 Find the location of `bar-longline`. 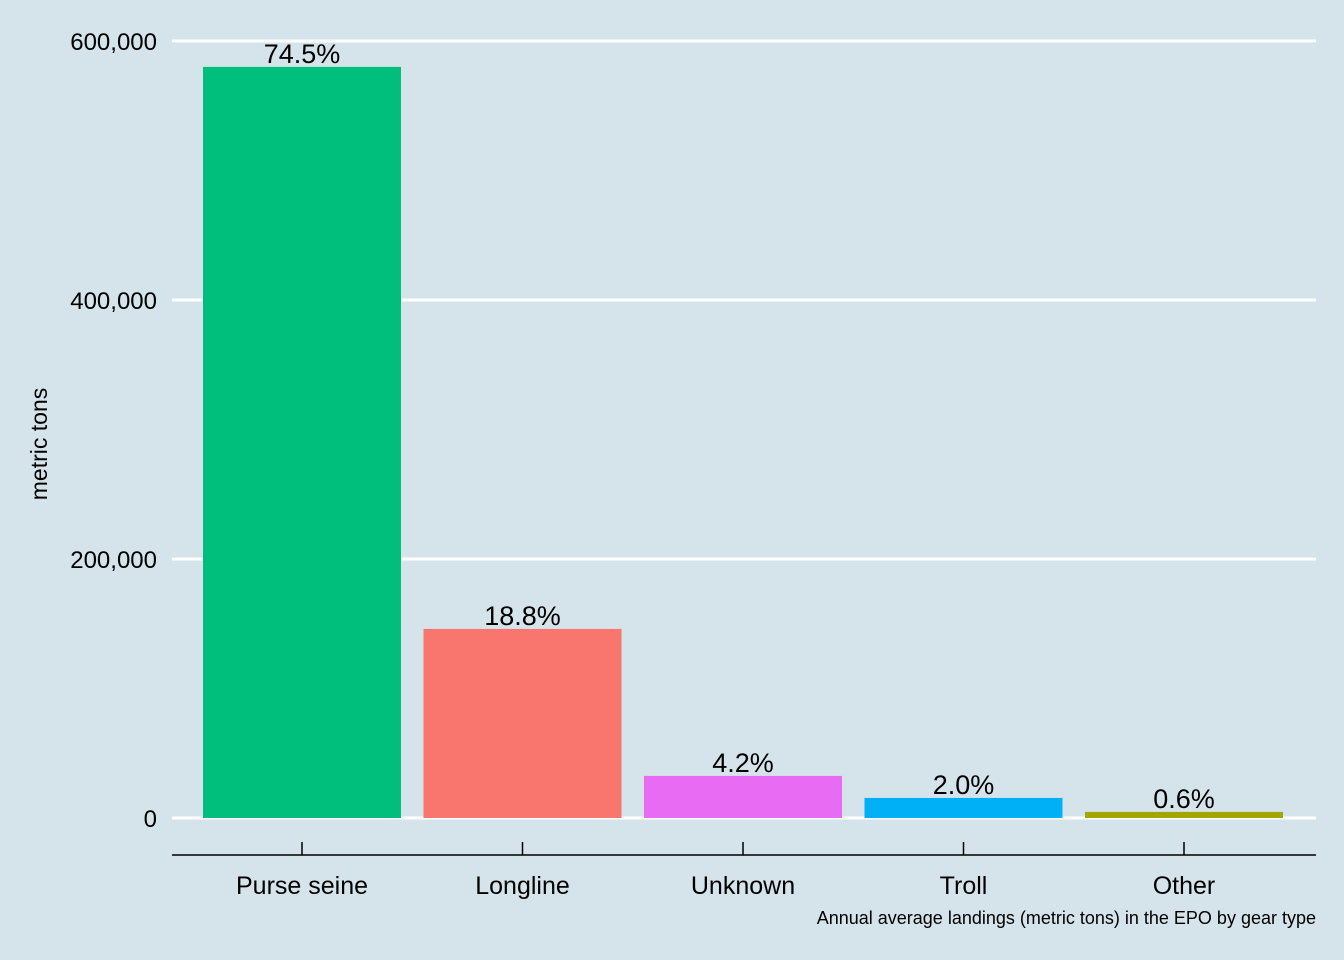

bar-longline is located at coordinates (522, 723).